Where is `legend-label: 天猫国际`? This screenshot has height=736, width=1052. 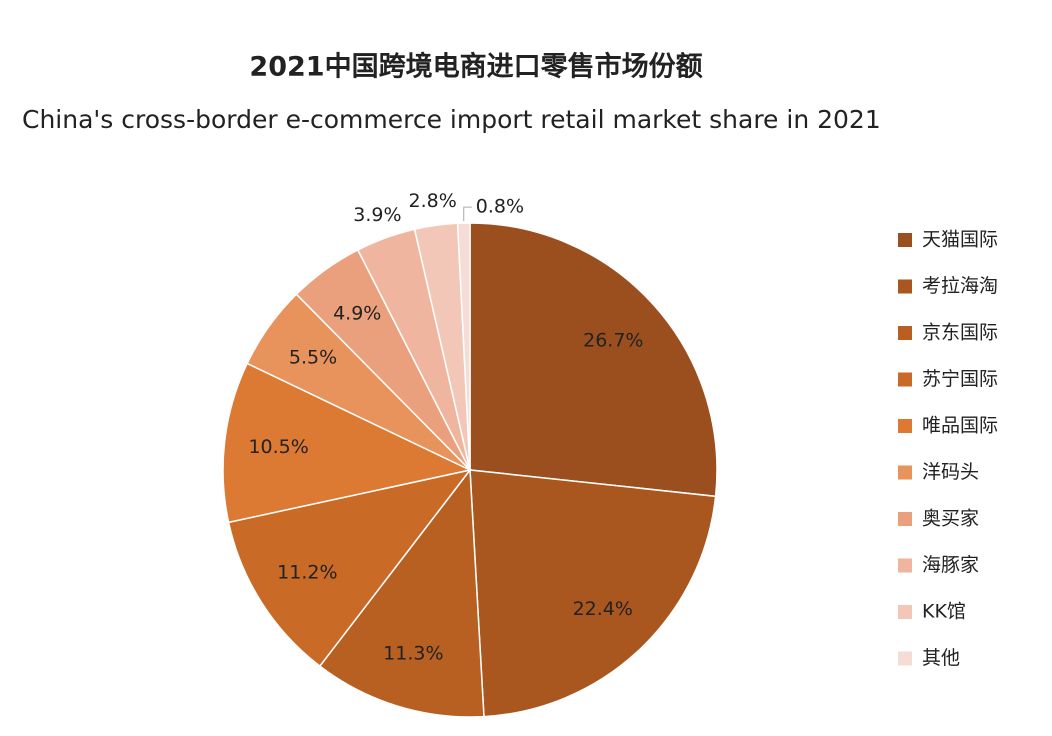
legend-label: 天猫国际 is located at coordinates (960, 240).